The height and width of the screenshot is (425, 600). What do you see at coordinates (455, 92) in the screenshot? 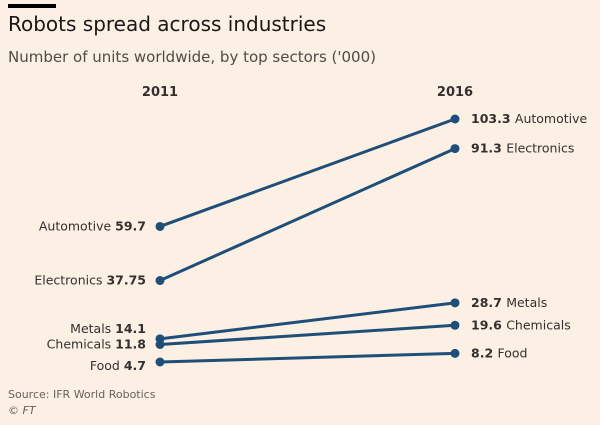
I see `year-label-2016: 2016` at bounding box center [455, 92].